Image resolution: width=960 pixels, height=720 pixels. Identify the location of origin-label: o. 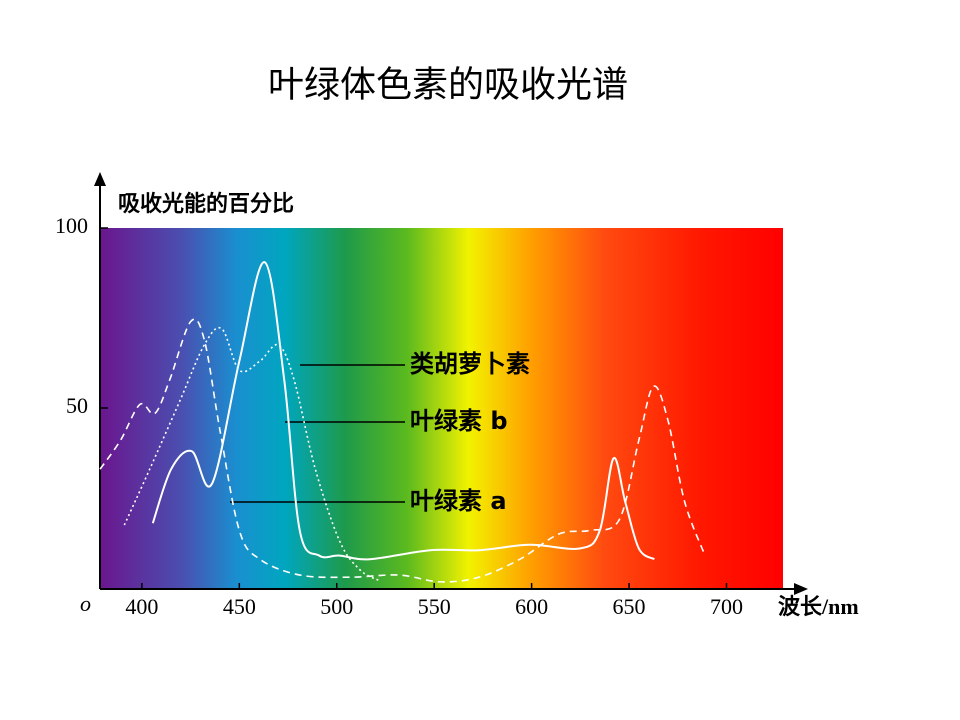
(85, 603).